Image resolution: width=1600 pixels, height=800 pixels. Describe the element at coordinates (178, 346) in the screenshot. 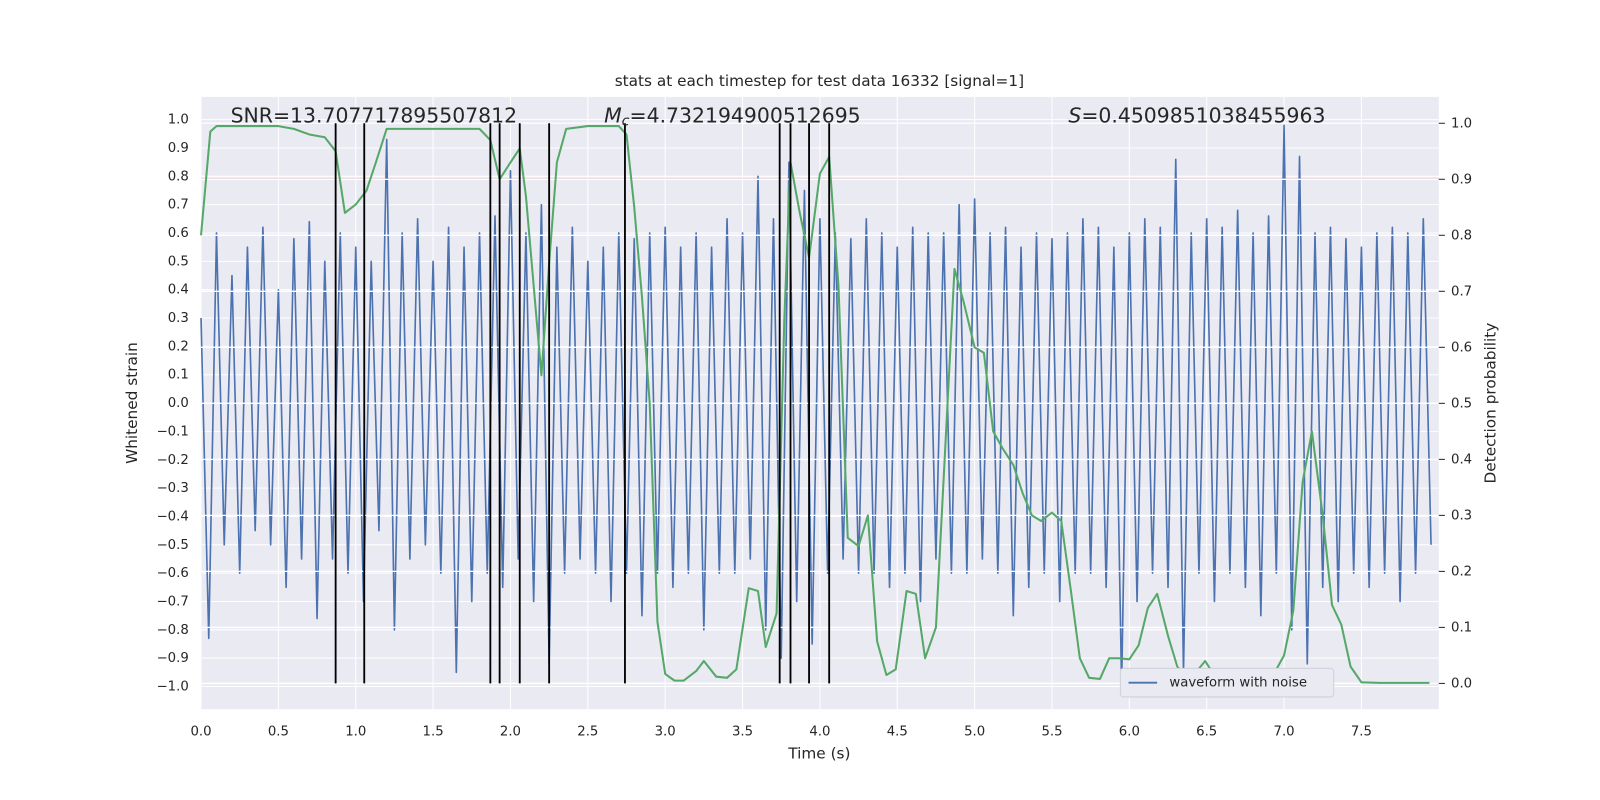

I see `y-tick-label: 0.2` at that location.